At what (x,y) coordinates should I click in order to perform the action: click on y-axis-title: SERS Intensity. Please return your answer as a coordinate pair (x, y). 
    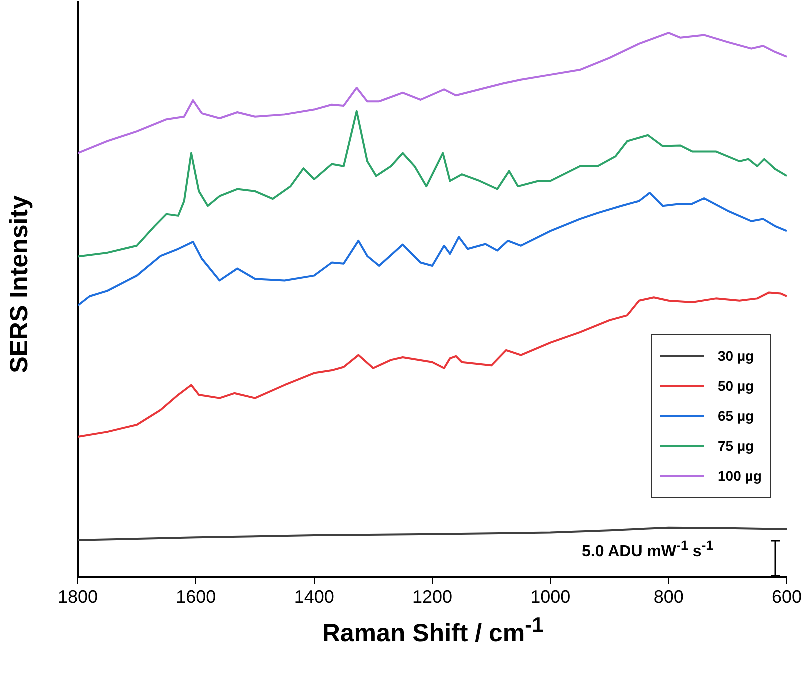
    Looking at the image, I should click on (20, 285).